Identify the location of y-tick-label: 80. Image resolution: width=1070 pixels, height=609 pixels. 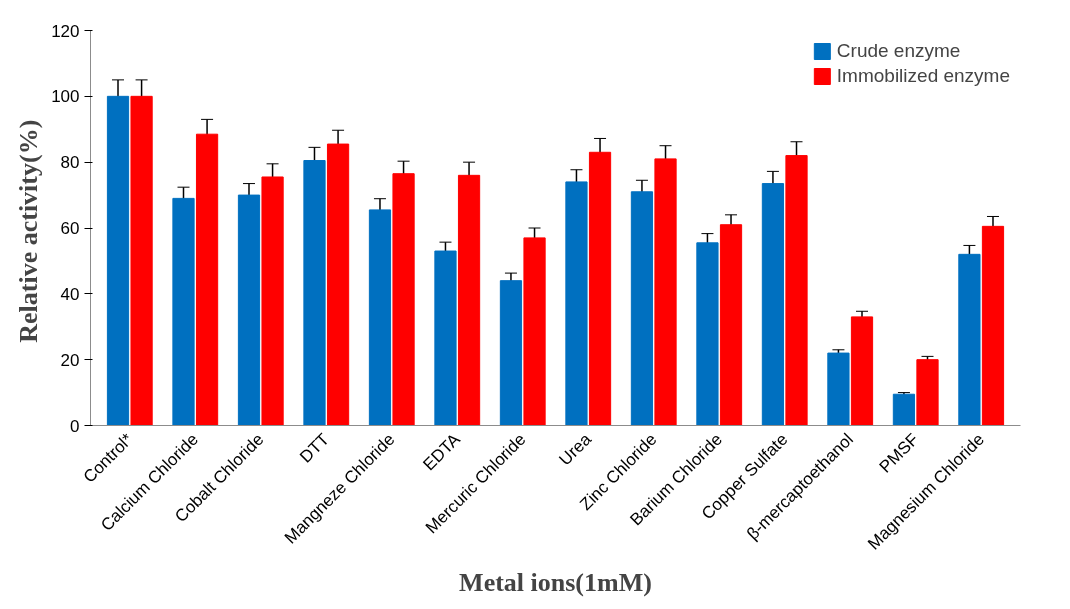
(70, 163).